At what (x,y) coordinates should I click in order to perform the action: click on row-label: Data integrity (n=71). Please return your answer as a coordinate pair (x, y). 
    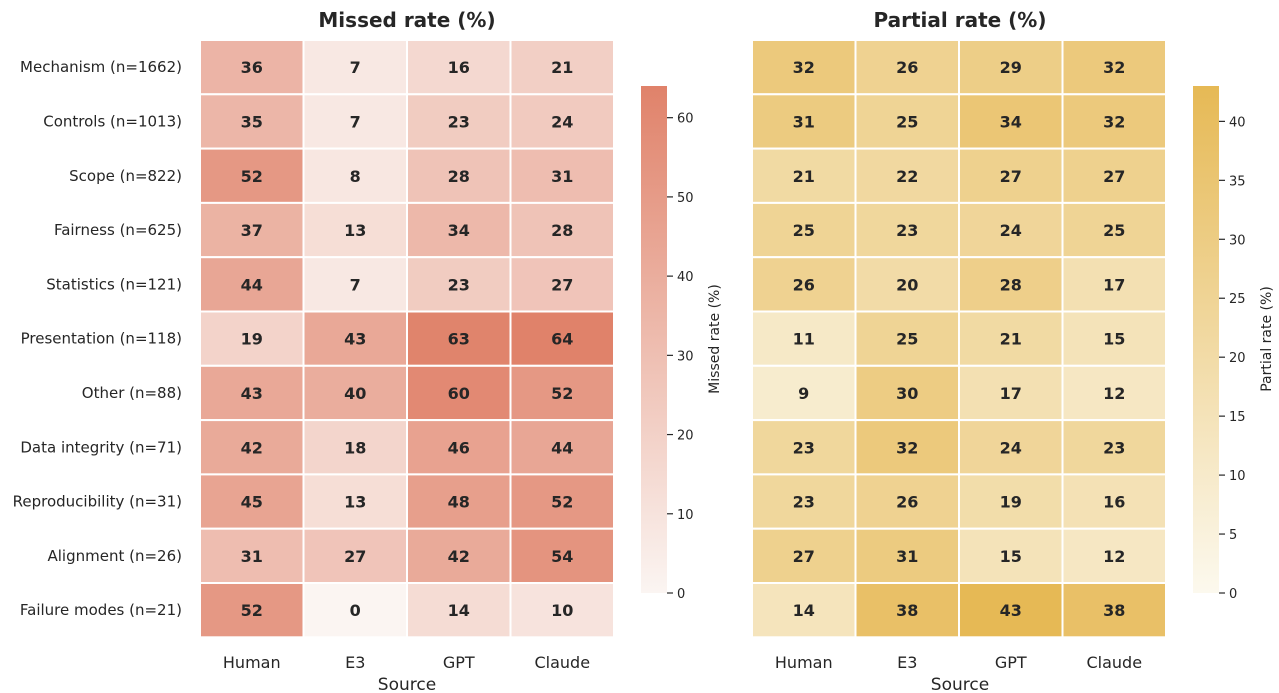
    Looking at the image, I should click on (101, 447).